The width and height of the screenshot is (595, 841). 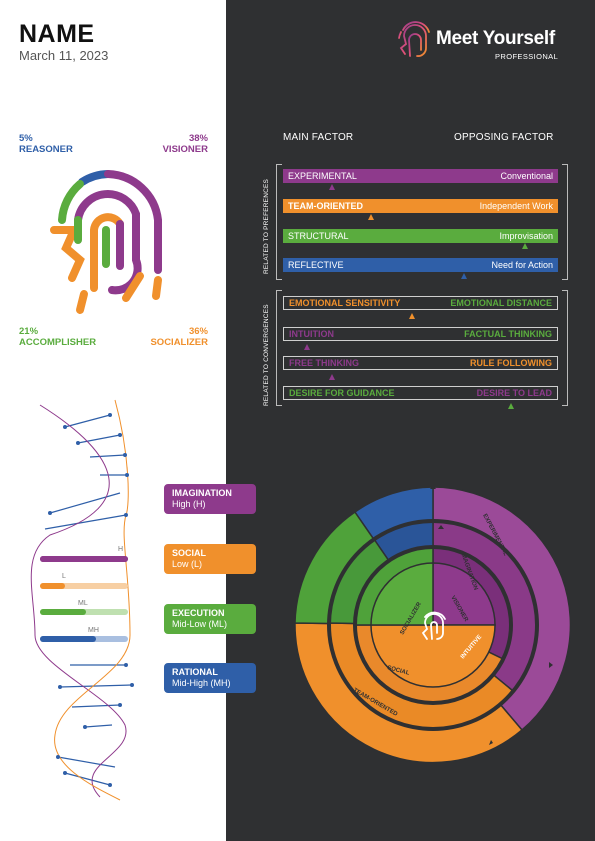 I want to click on level-track-execution, so click(x=84, y=612).